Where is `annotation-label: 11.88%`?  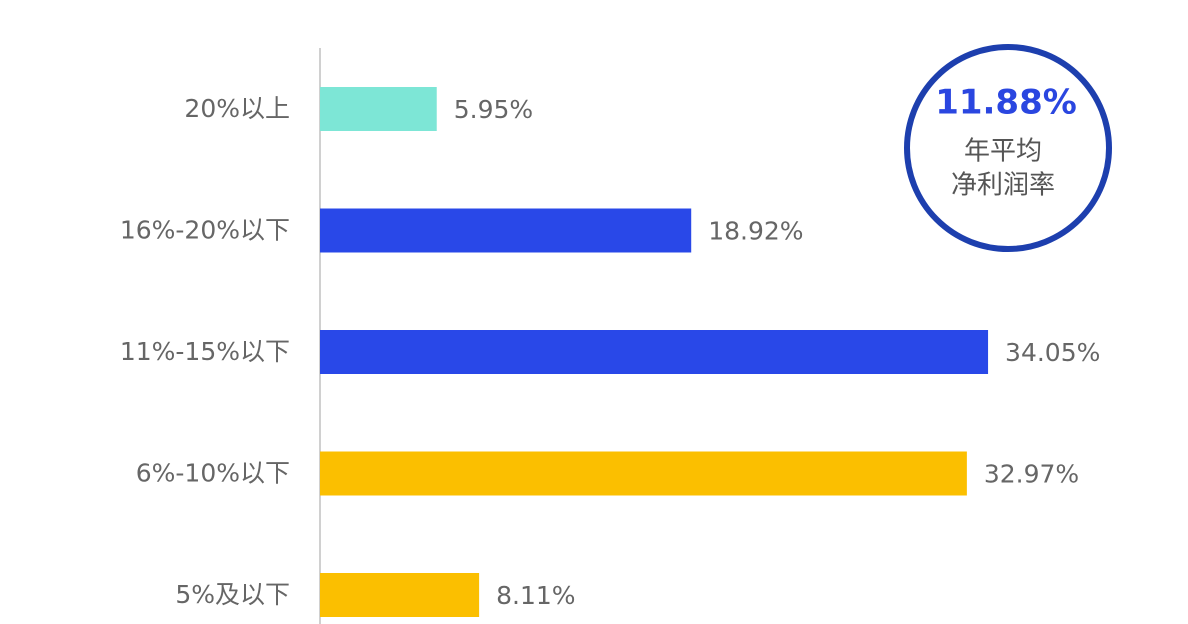 annotation-label: 11.88% is located at coordinates (1006, 103).